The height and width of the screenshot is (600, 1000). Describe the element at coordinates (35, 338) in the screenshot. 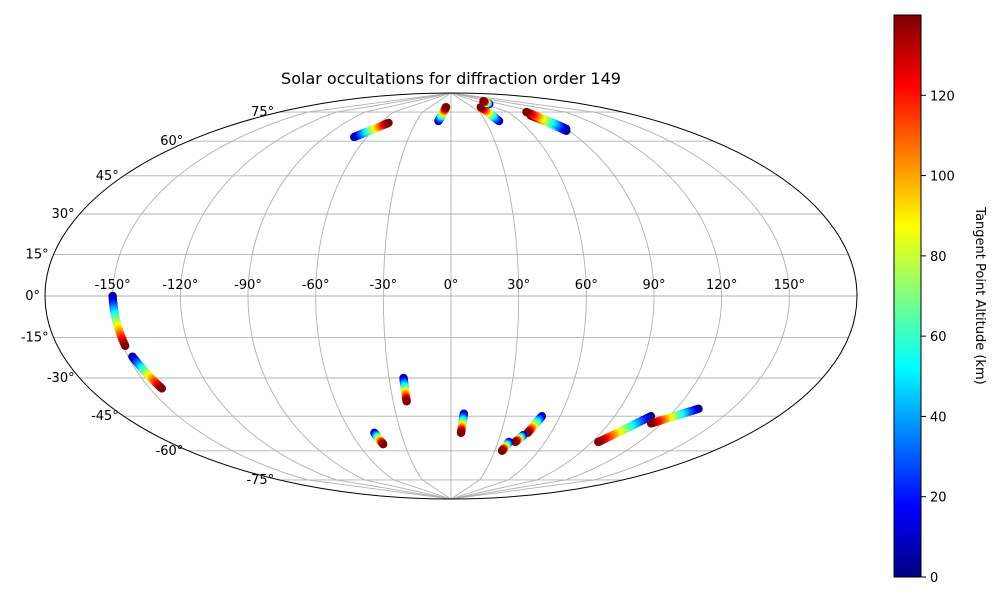

I see `lat-tick-label: -15°` at that location.